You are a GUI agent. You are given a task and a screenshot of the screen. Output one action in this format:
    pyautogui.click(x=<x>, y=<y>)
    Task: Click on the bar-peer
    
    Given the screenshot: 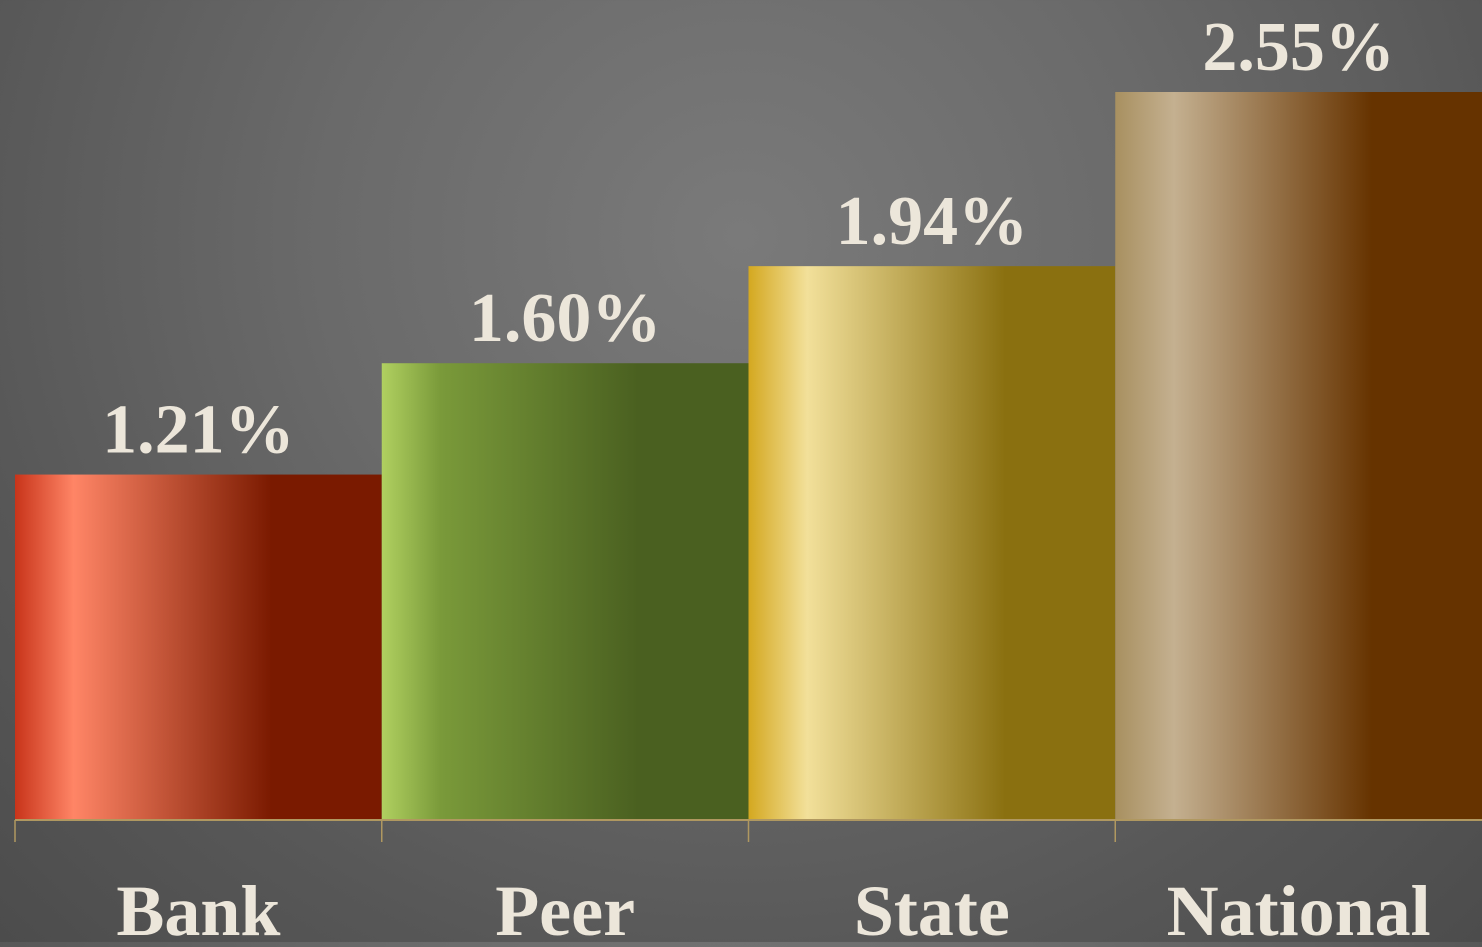 What is the action you would take?
    pyautogui.click(x=565, y=591)
    